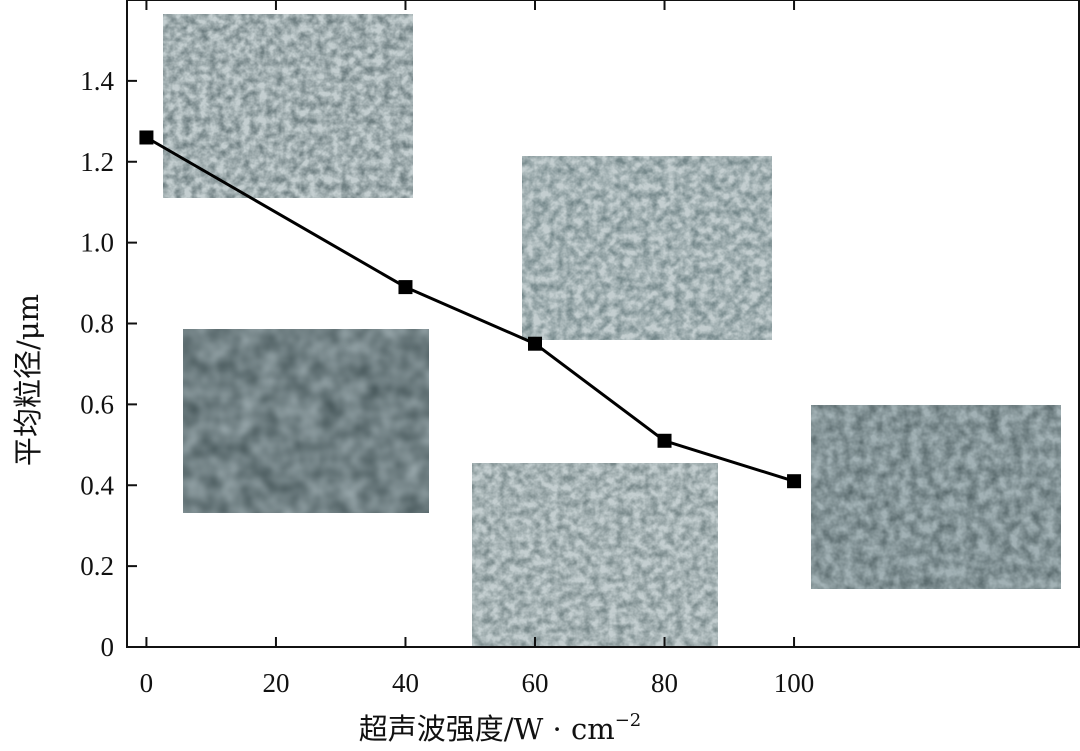  Describe the element at coordinates (288, 106) in the screenshot. I see `sem-inset-0w` at that location.